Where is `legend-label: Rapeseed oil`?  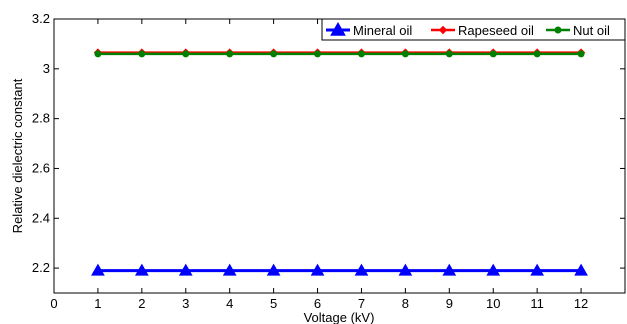 legend-label: Rapeseed oil is located at coordinates (496, 30).